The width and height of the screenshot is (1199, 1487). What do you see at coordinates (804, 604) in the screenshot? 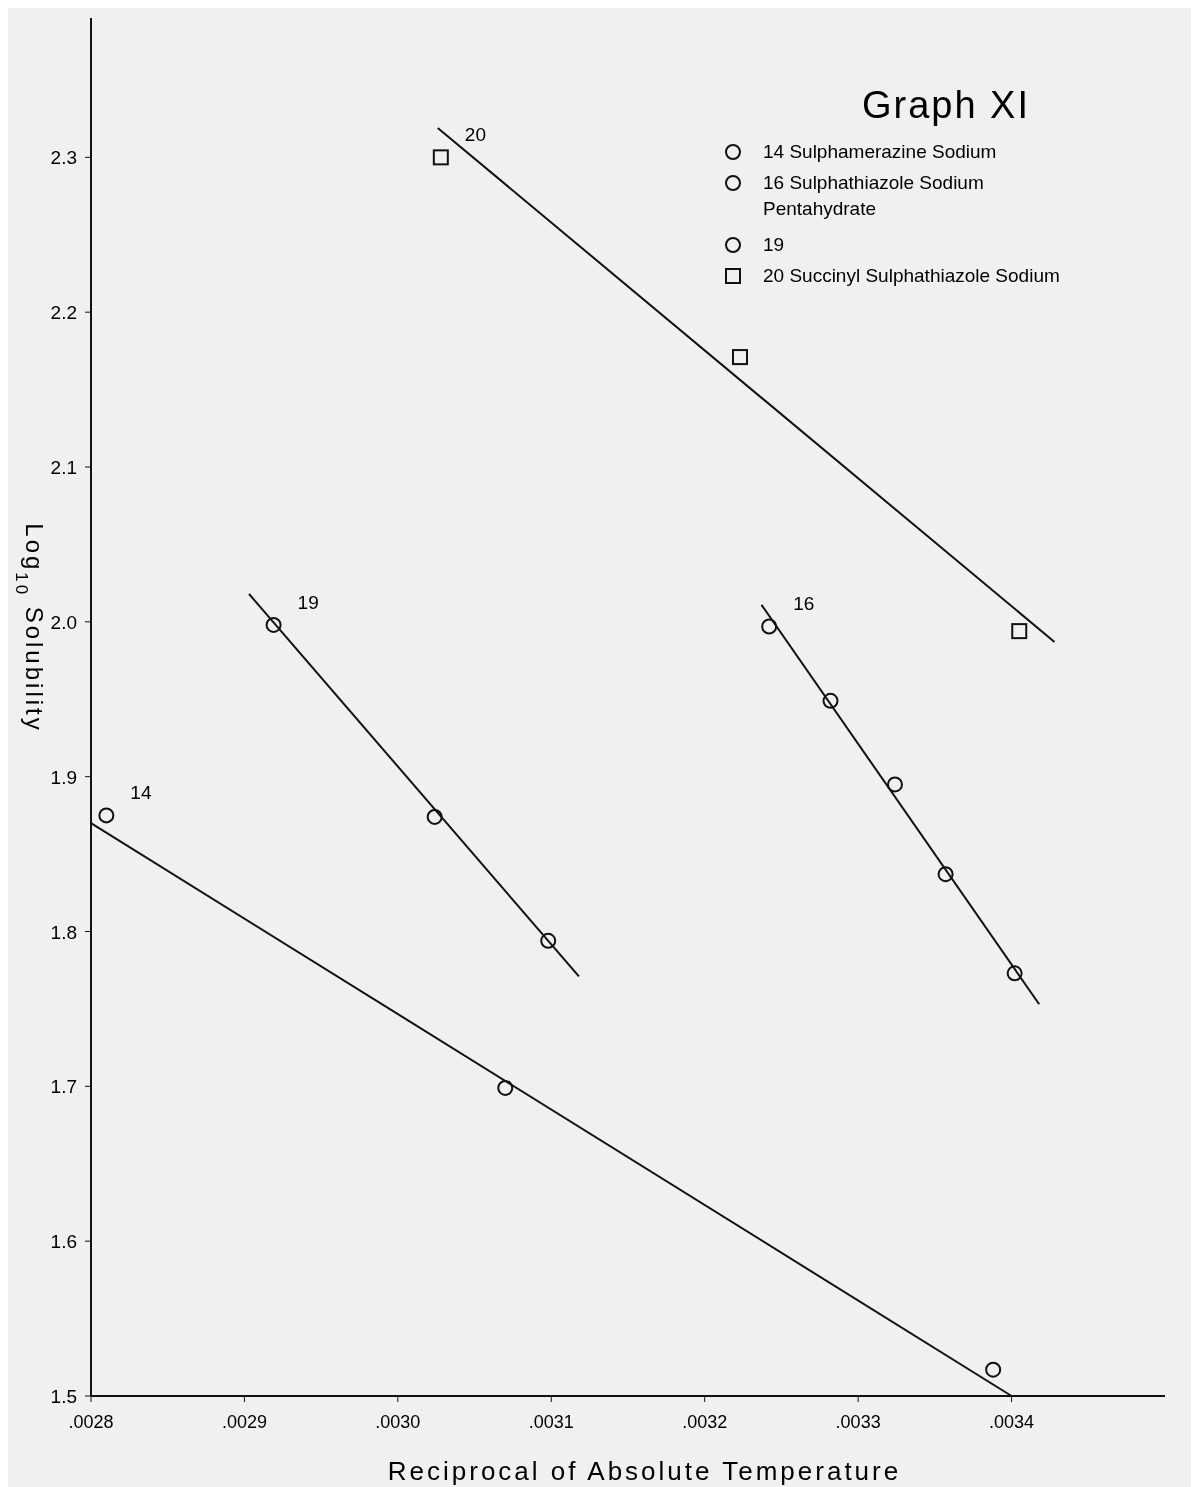
I see `annotation: 16` at bounding box center [804, 604].